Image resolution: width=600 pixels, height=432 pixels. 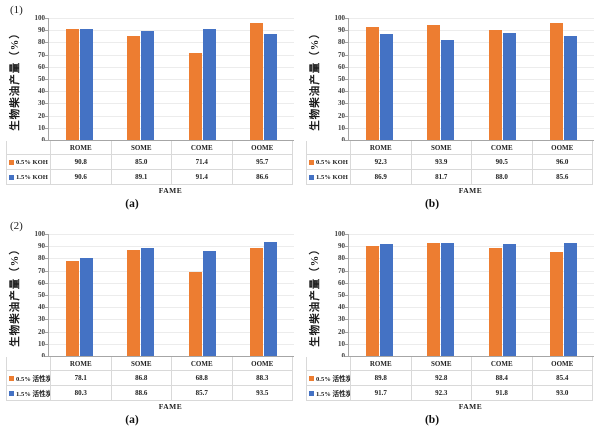 I want to click on value-cell: 86.6, so click(x=262, y=177).